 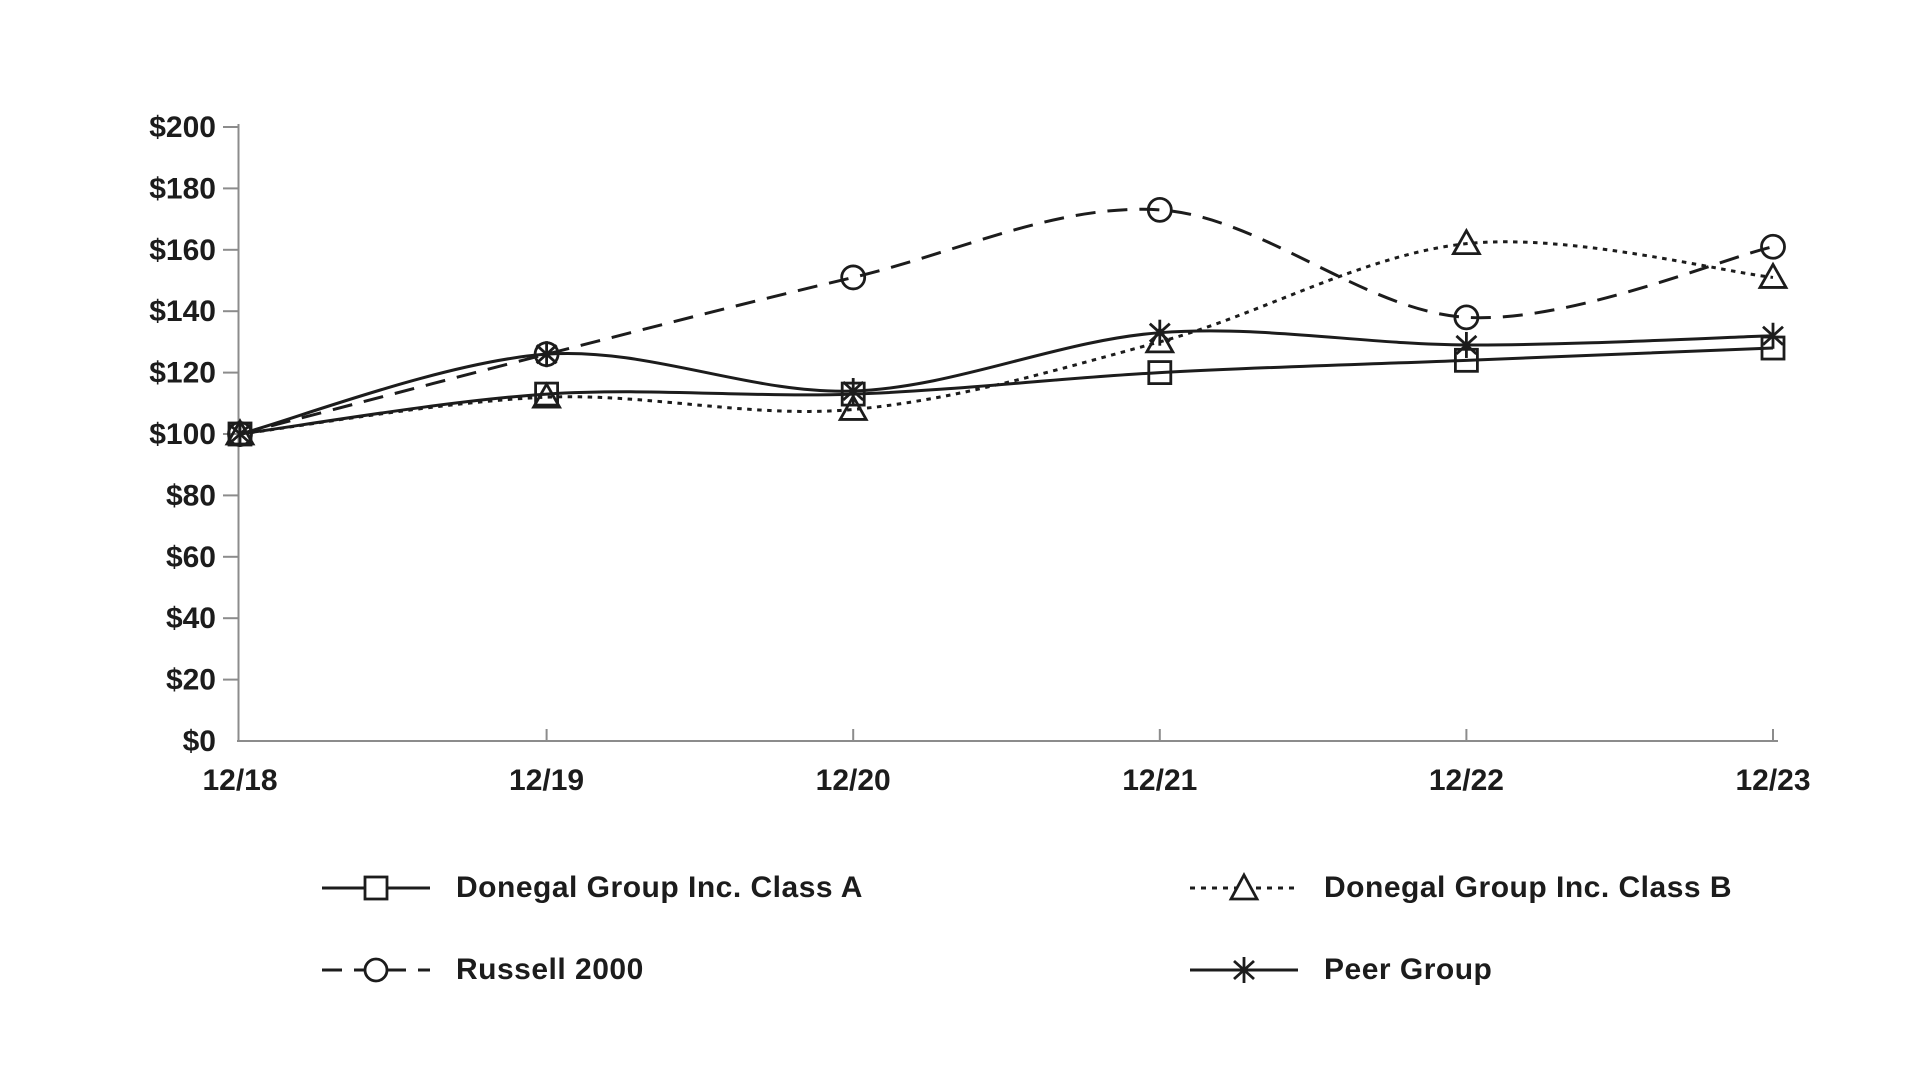 What do you see at coordinates (1528, 887) in the screenshot?
I see `legend-label-class-b: Donegal Group Inc. Class B` at bounding box center [1528, 887].